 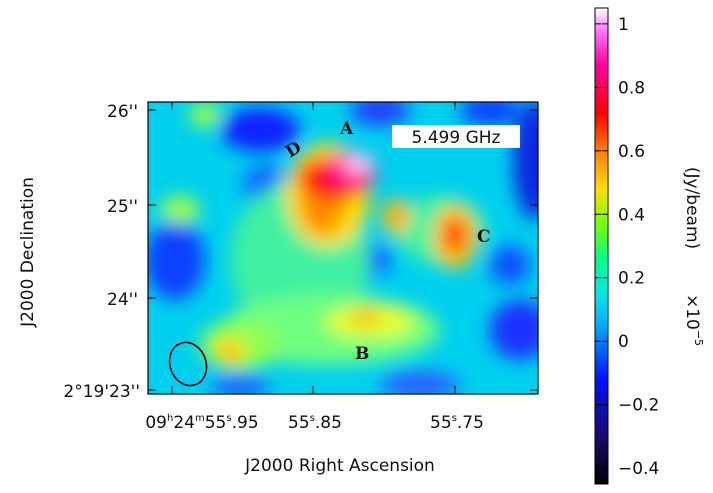 What do you see at coordinates (693, 320) in the screenshot?
I see `colorbar-multiplier: ×10−5` at bounding box center [693, 320].